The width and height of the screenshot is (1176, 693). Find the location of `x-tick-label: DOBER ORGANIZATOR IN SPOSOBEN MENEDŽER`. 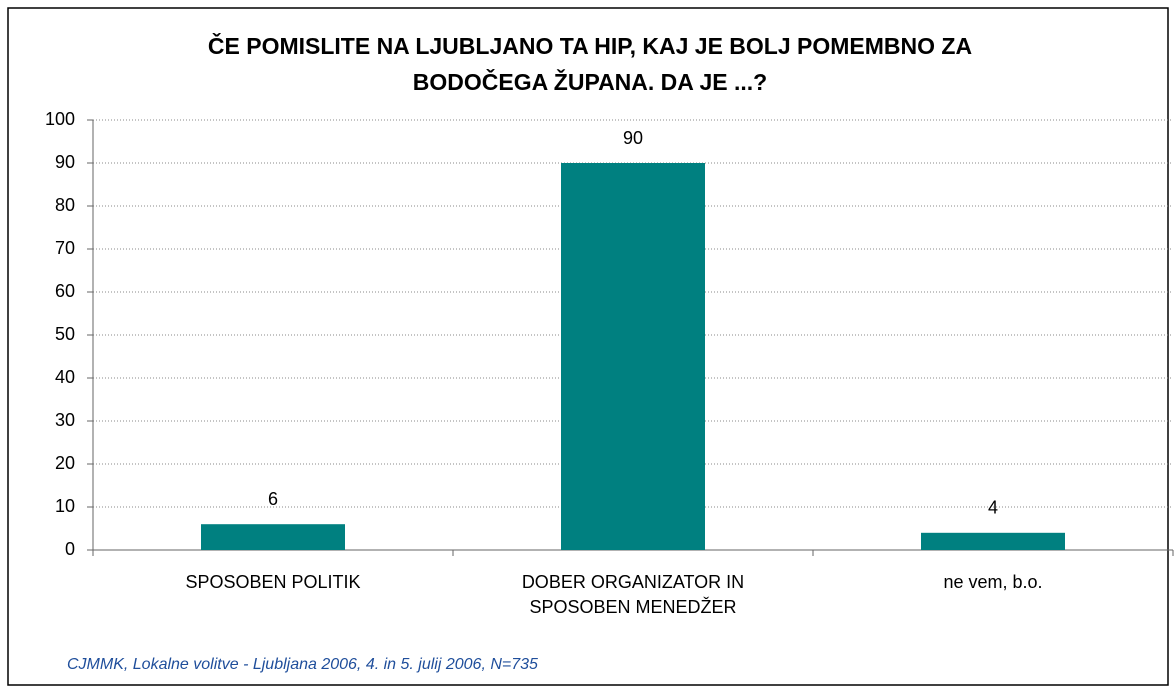

x-tick-label: DOBER ORGANIZATOR IN SPOSOBEN MENEDŽER is located at coordinates (633, 594).